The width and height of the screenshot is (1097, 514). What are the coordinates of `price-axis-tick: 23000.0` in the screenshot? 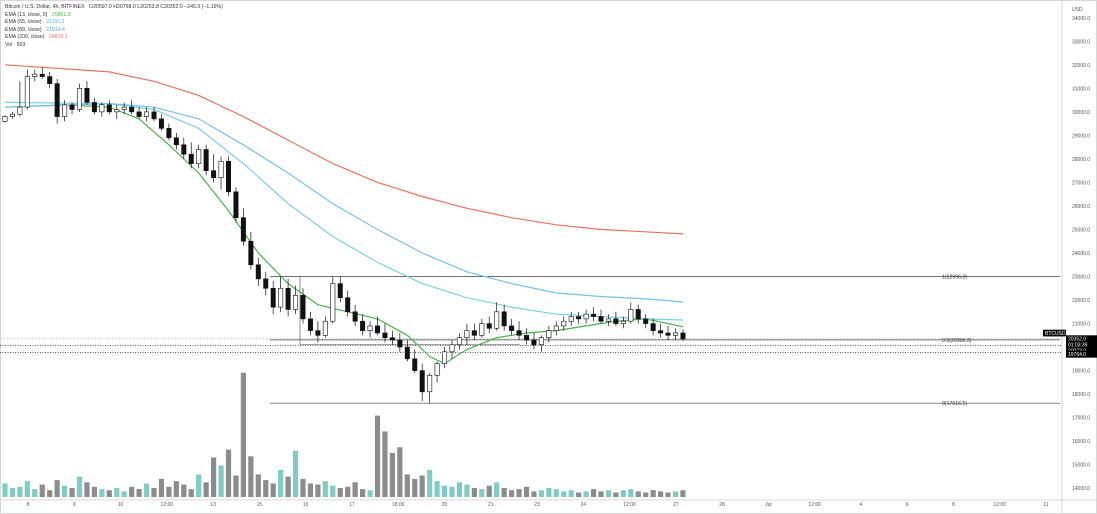 It's located at (1081, 278).